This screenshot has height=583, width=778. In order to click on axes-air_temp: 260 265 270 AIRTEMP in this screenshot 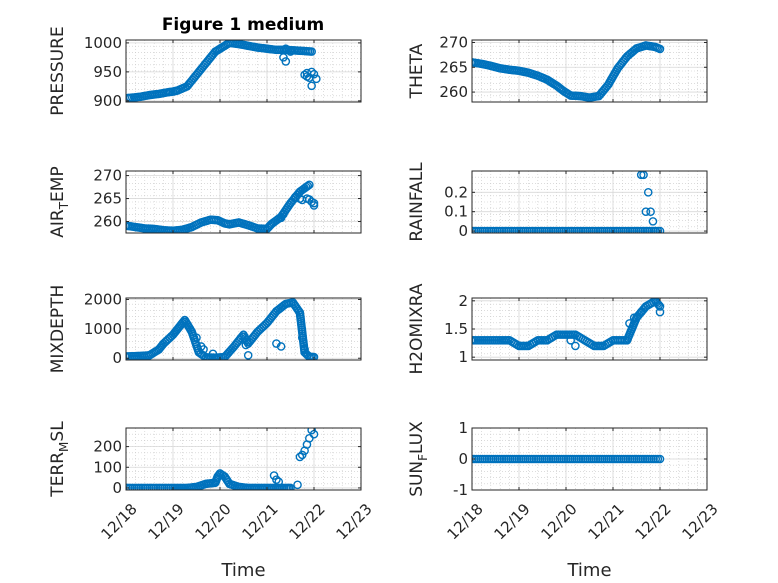, I will do `click(205, 202)`.